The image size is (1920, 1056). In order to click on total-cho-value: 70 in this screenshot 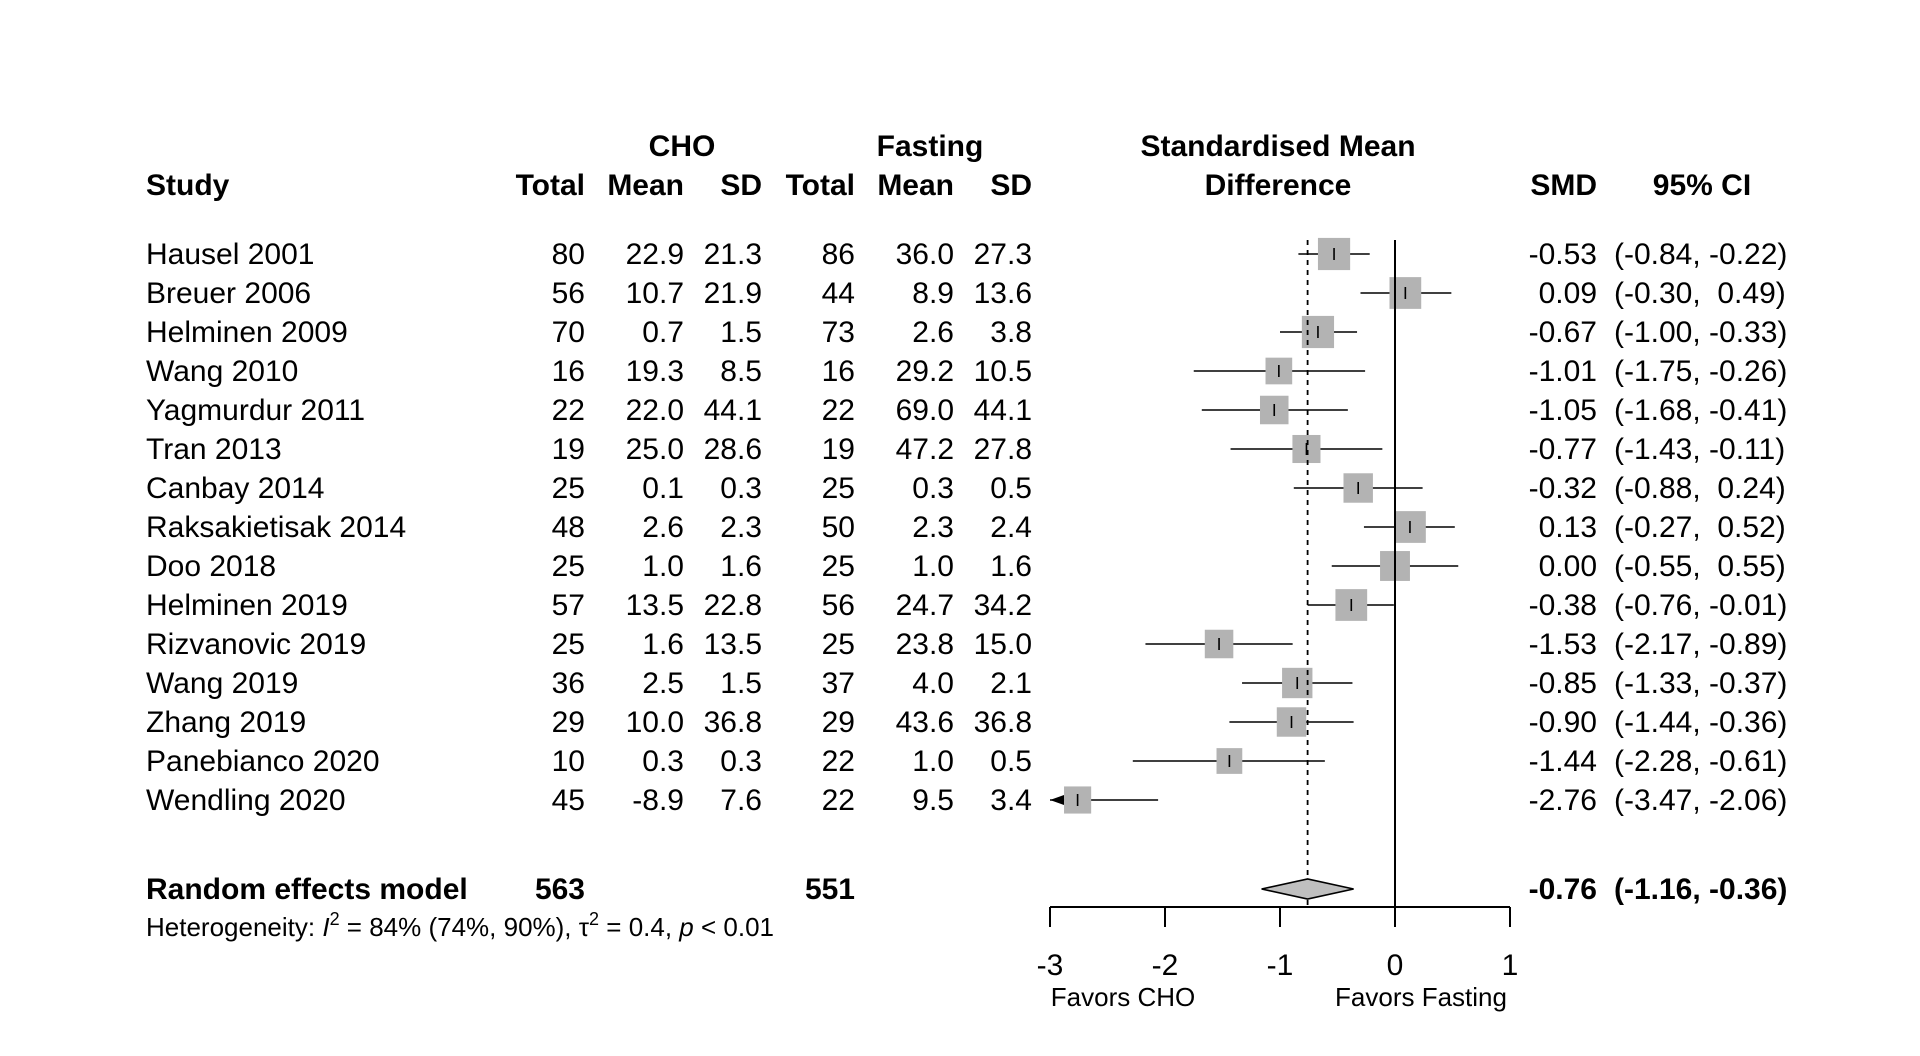, I will do `click(568, 332)`.